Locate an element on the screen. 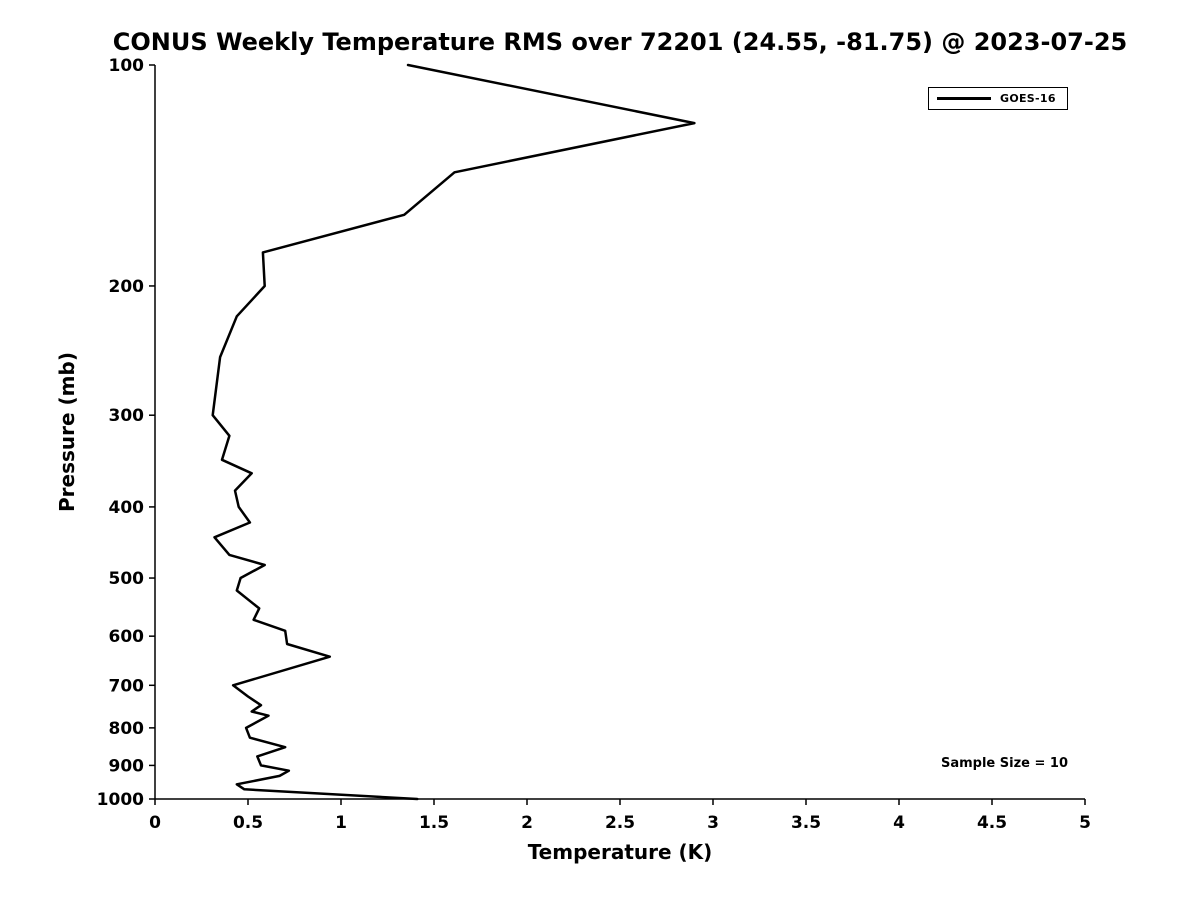 This screenshot has height=900, width=1200. x-tick-label: 0 is located at coordinates (155, 823).